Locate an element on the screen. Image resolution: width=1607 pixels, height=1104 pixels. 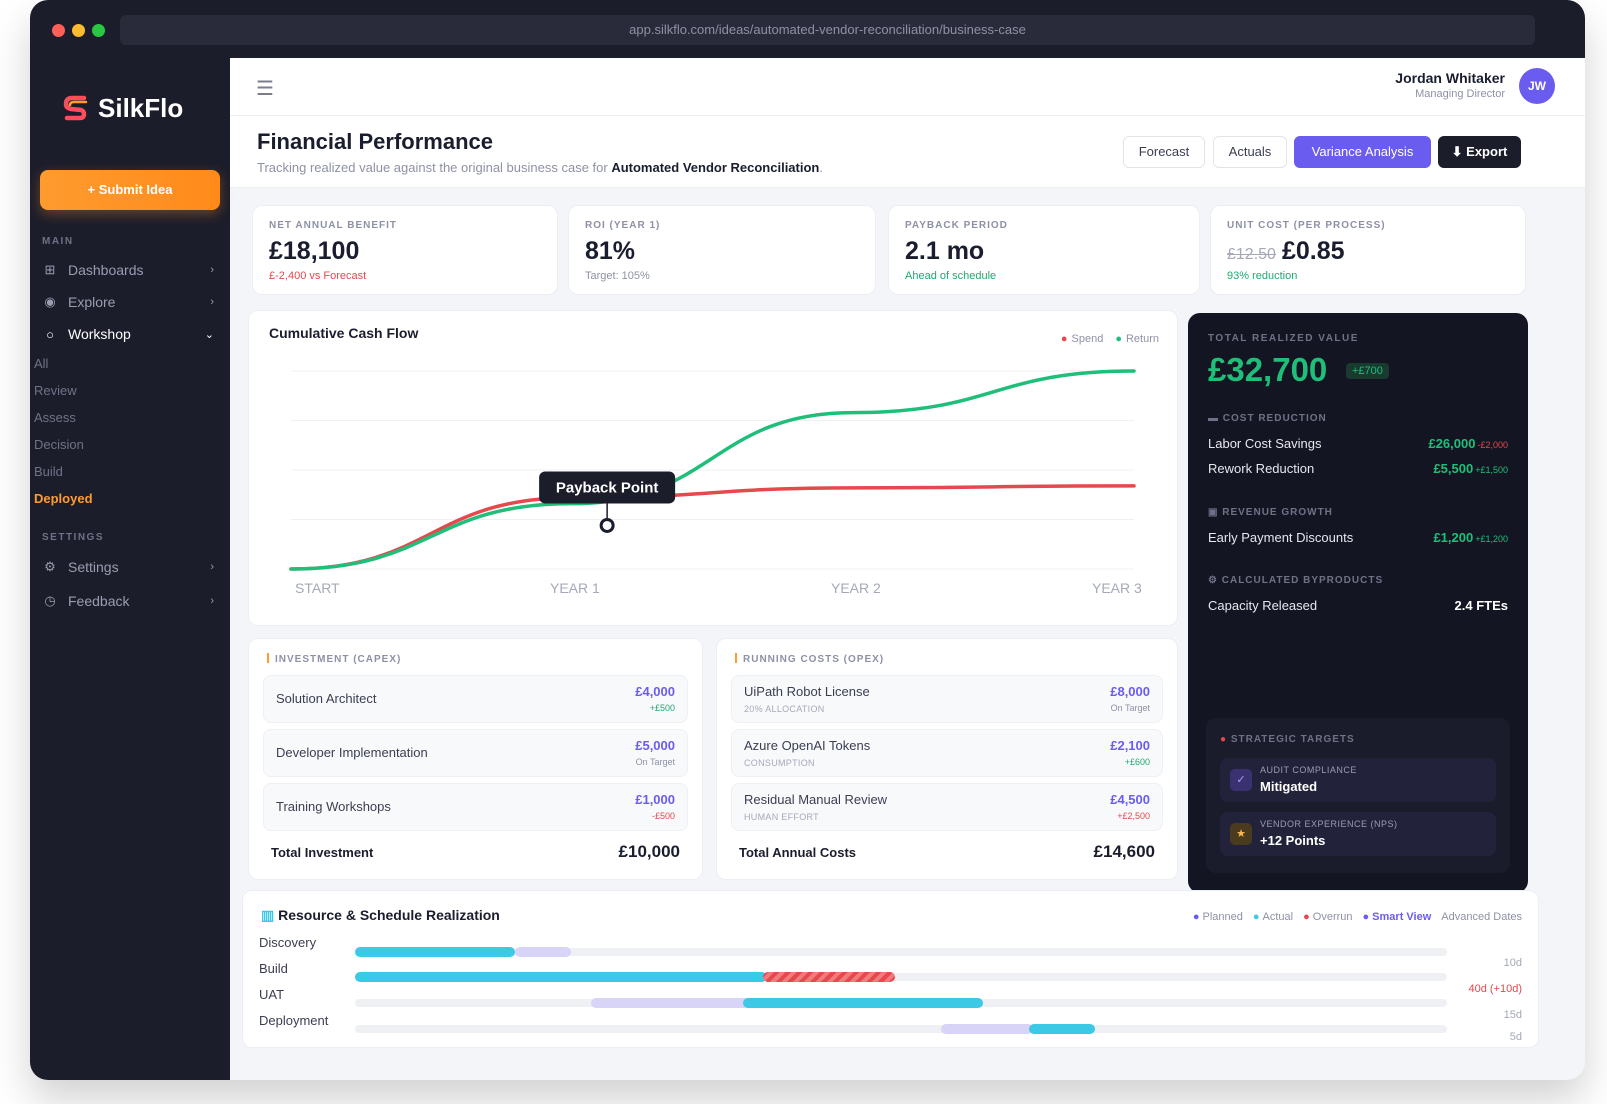
gantt-duration: 5d is located at coordinates (1515, 1037).